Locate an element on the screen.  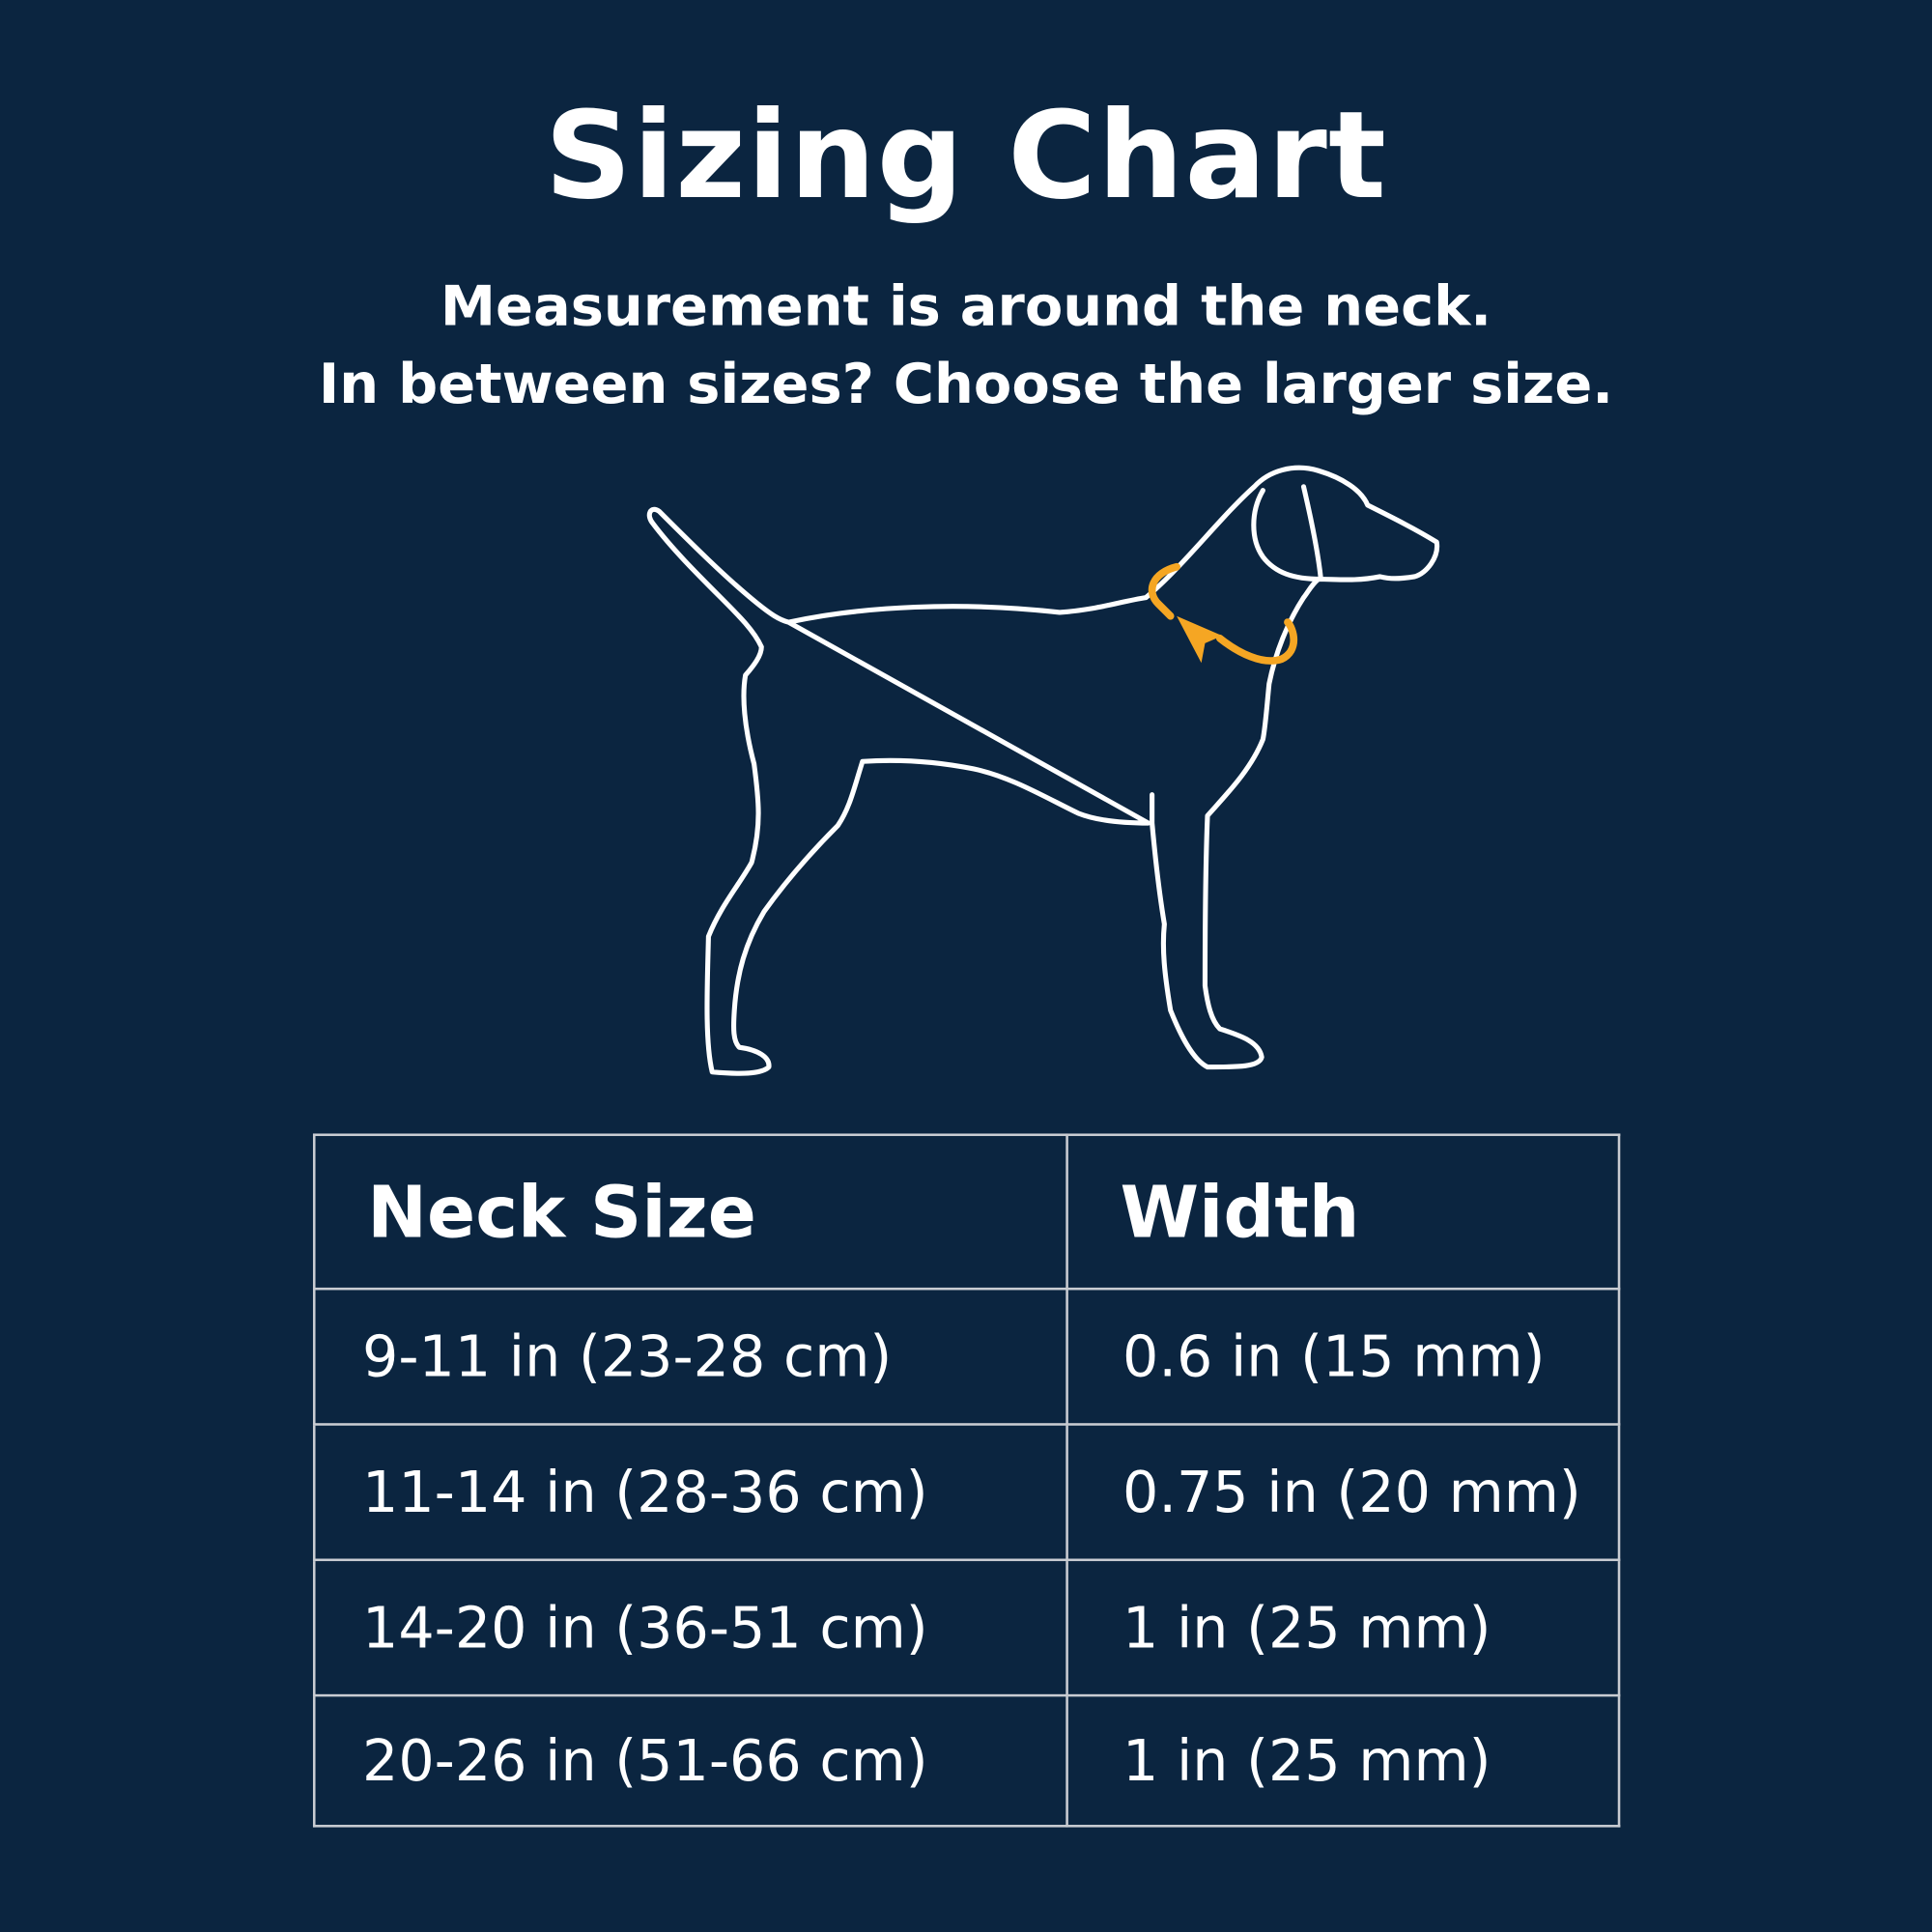
header-neck-size: Neck Size is located at coordinates (690, 1212).